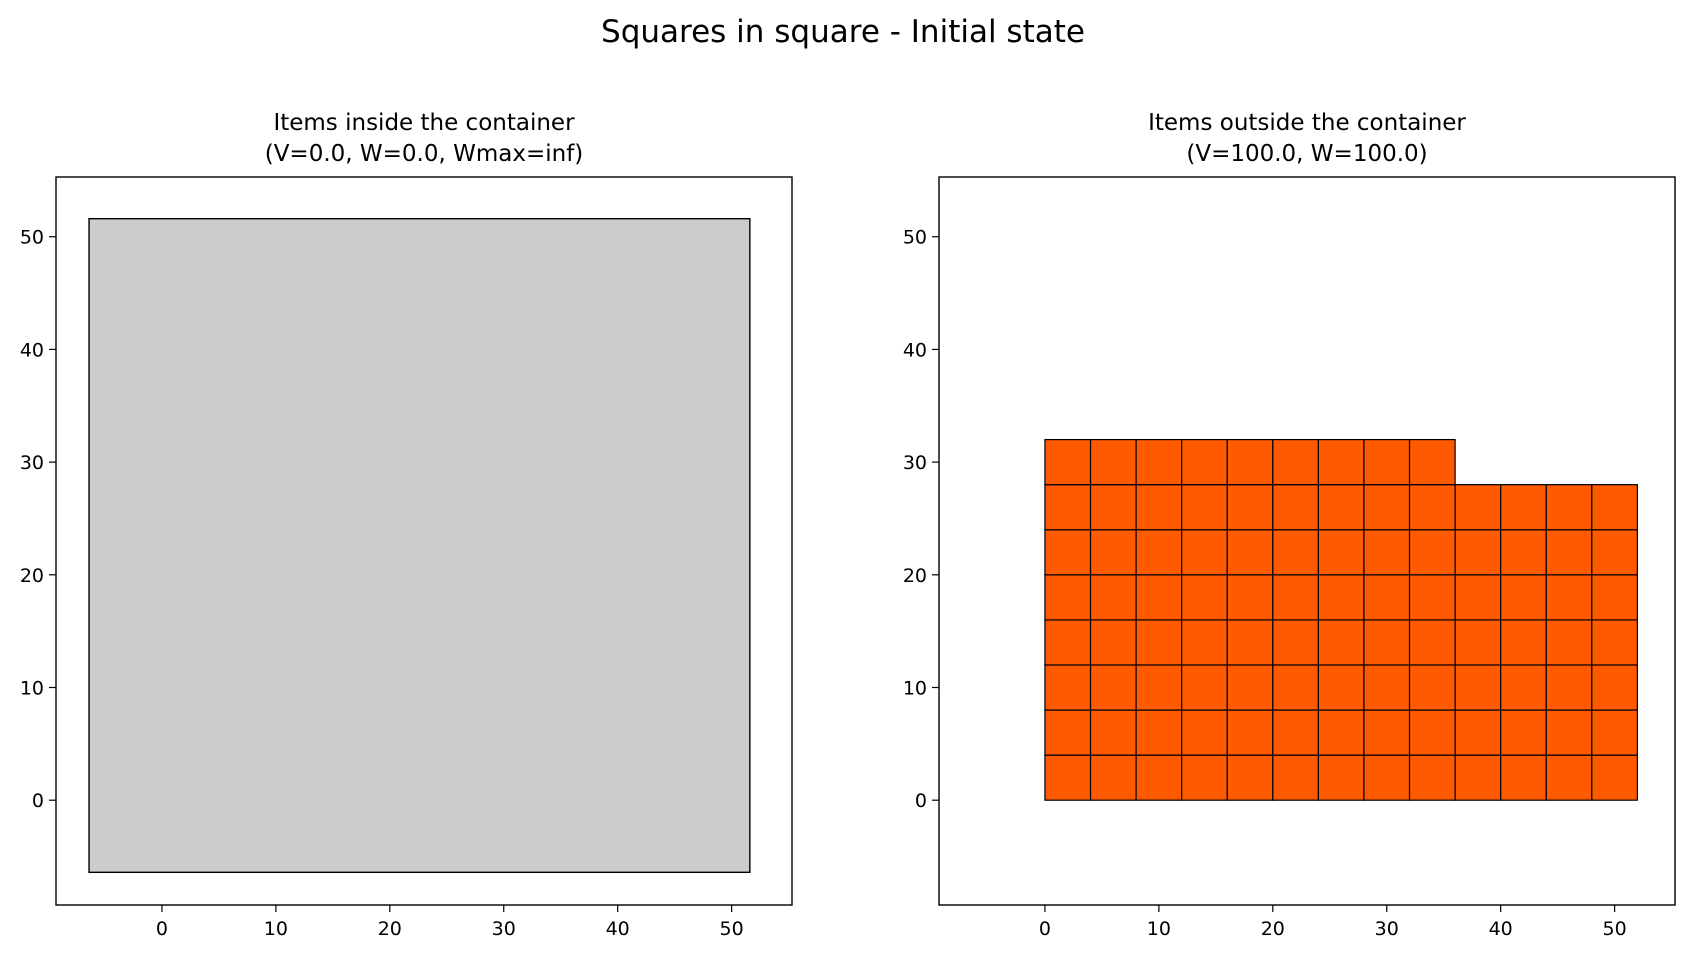  I want to click on axes-inside-title-line2: (V=0.0, W=0.0, Wmax=inf), so click(424, 154).